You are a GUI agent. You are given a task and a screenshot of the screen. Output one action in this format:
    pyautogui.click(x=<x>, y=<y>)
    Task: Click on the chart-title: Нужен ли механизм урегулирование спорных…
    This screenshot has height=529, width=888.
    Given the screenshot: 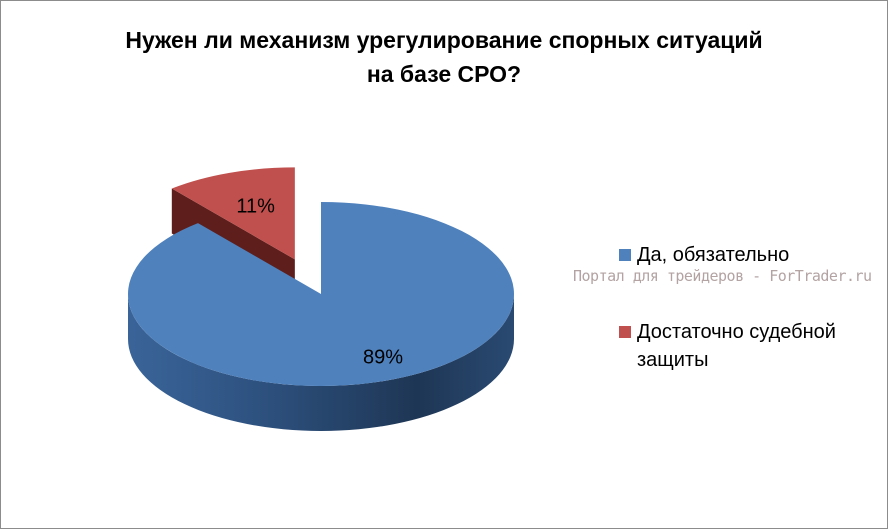 What is the action you would take?
    pyautogui.click(x=444, y=57)
    